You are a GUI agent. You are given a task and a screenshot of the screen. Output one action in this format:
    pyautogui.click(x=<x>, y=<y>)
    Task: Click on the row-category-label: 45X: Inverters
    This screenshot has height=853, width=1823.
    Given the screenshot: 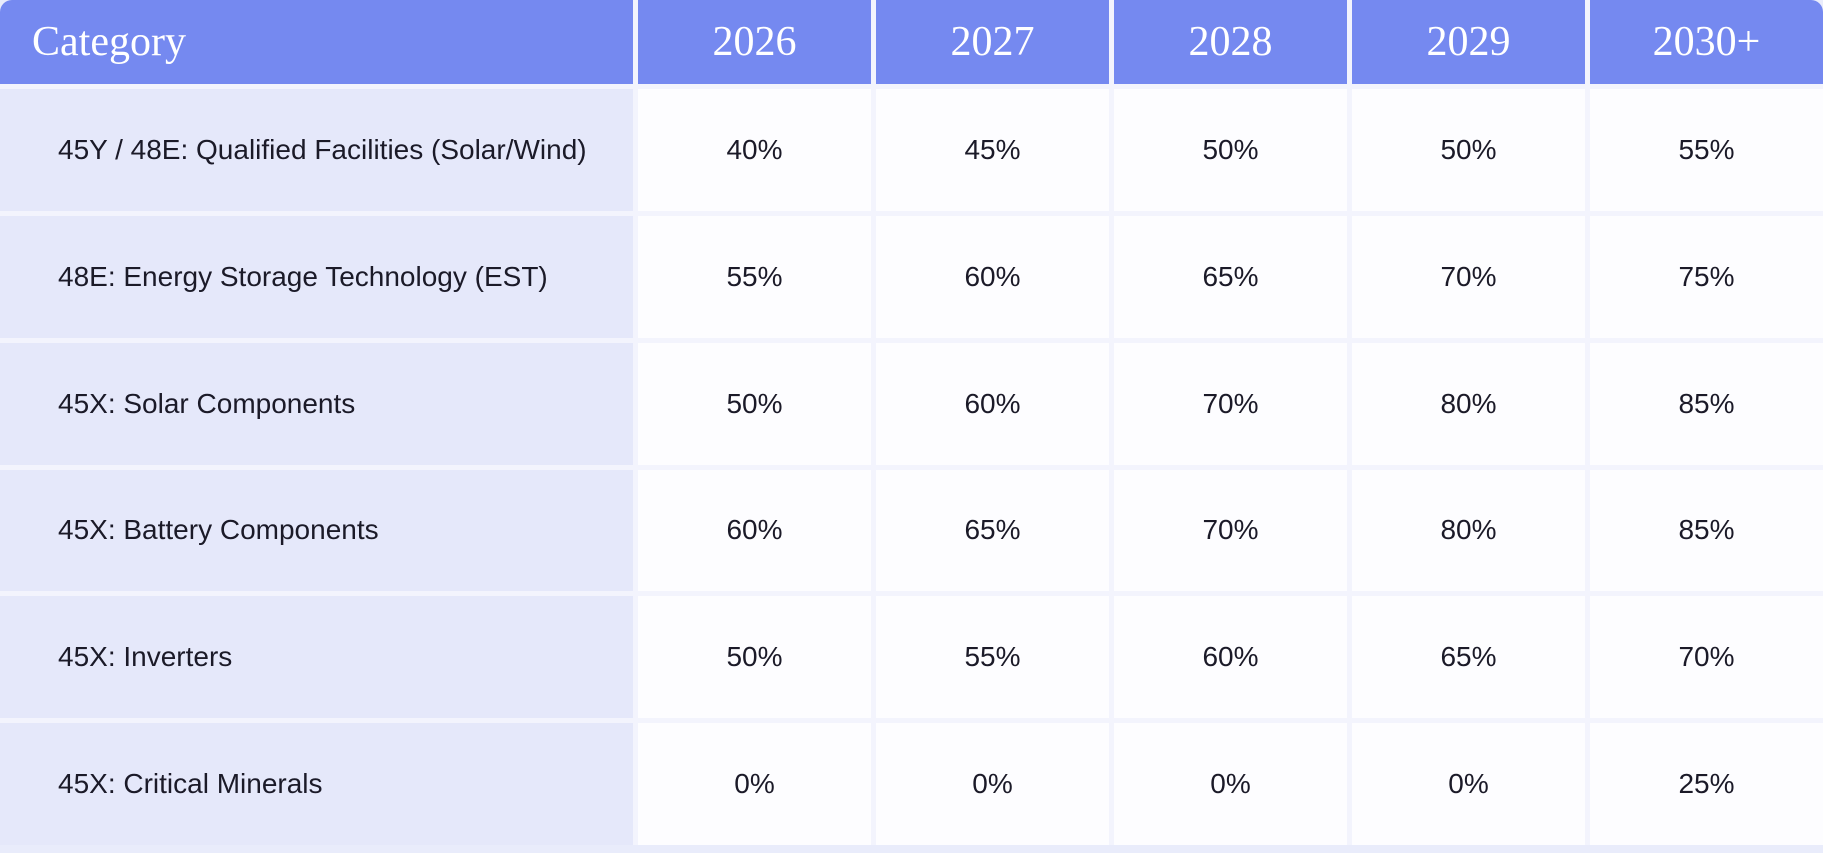 What is the action you would take?
    pyautogui.click(x=316, y=657)
    